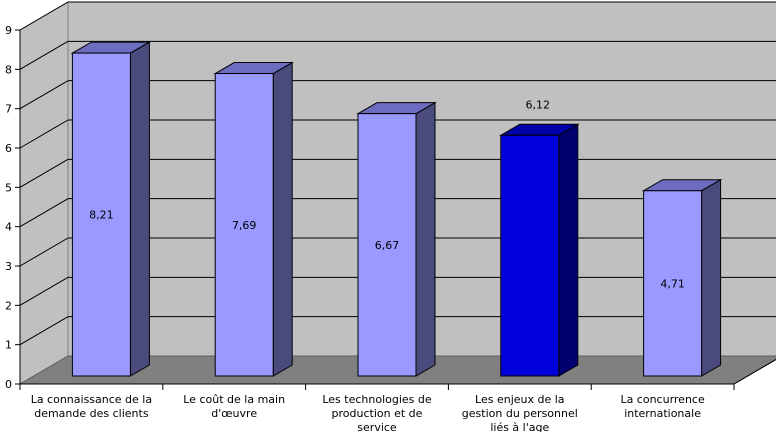 The width and height of the screenshot is (776, 432). I want to click on category-label: internationale, so click(662, 413).